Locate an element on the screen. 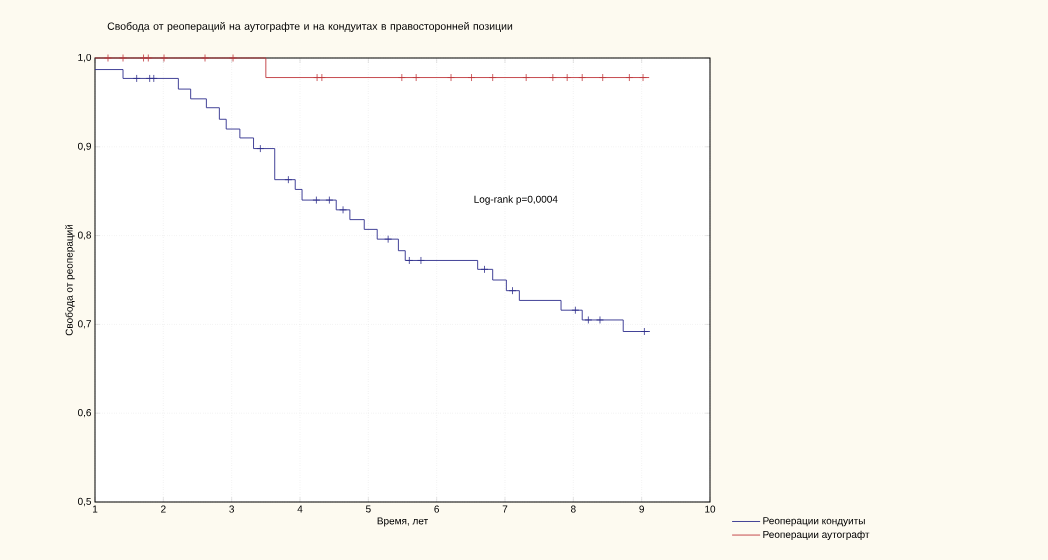 Image resolution: width=1048 pixels, height=560 pixels. y-tick-label: 1,0 is located at coordinates (85, 58).